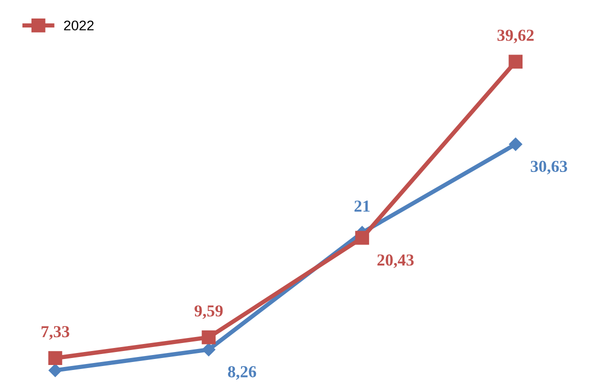 This screenshot has height=385, width=600. I want to click on data-label: 9,59, so click(208, 312).